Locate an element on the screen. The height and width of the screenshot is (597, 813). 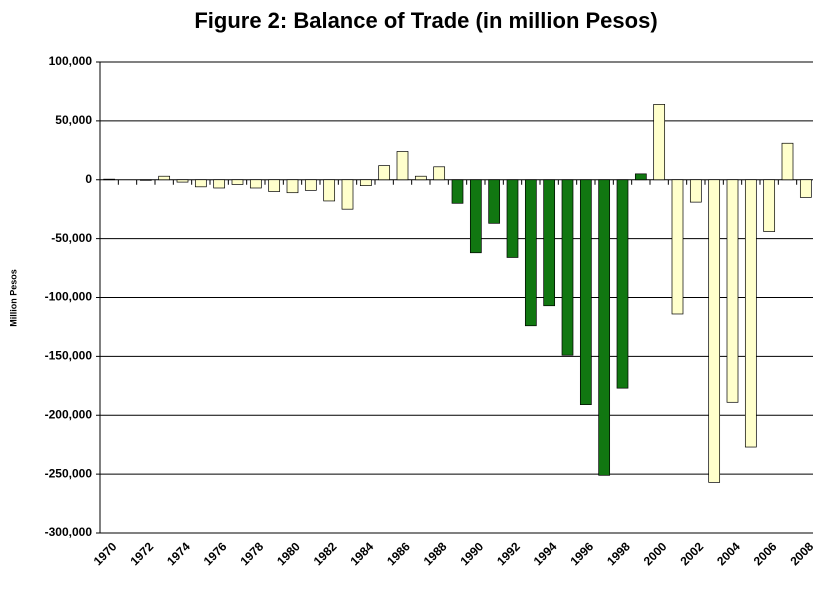
x-tick-label: 1972 is located at coordinates (141, 553).